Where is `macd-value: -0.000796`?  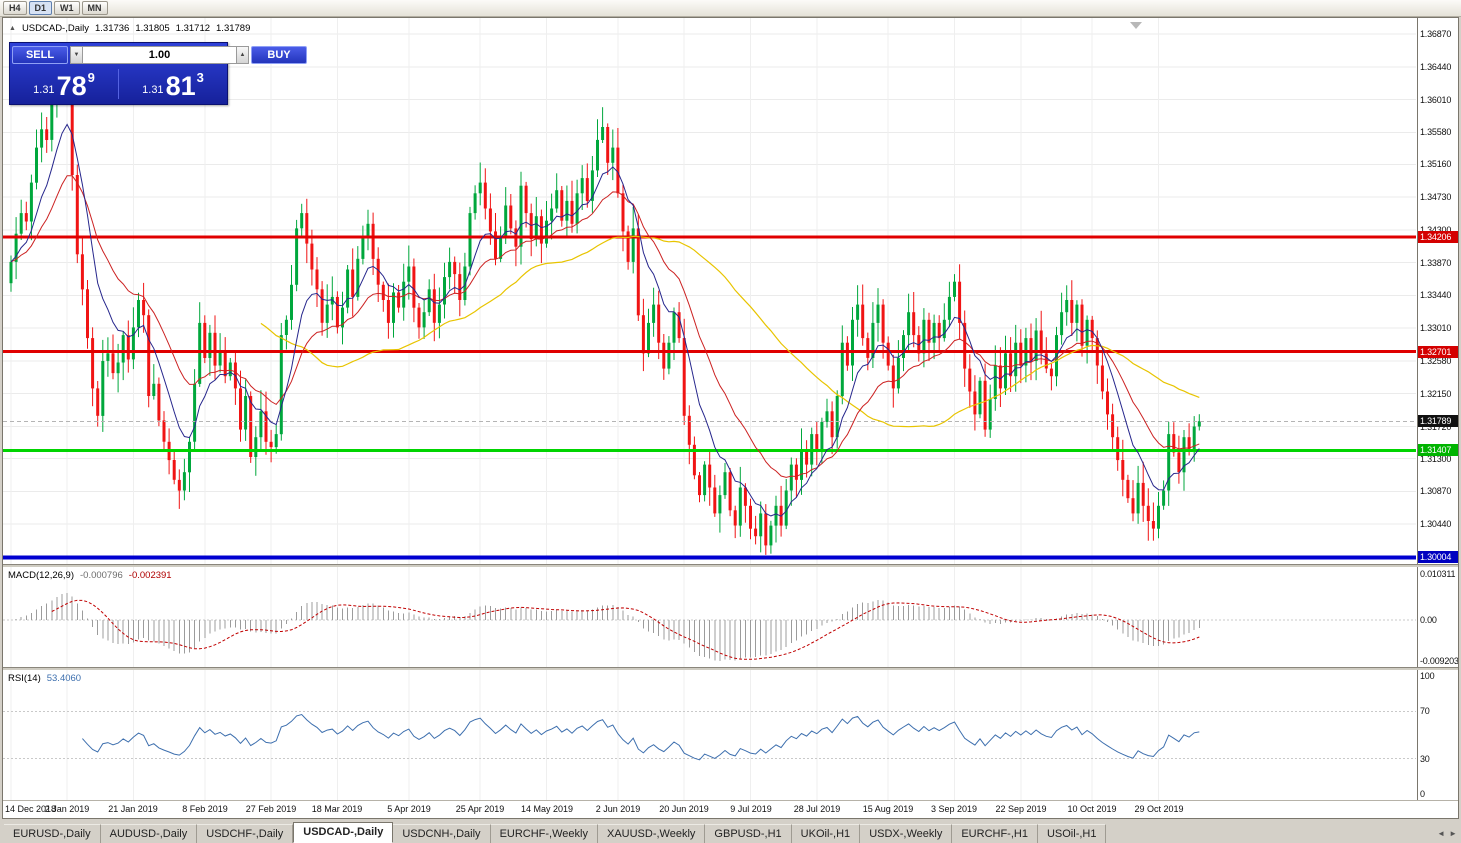 macd-value: -0.000796 is located at coordinates (101, 575).